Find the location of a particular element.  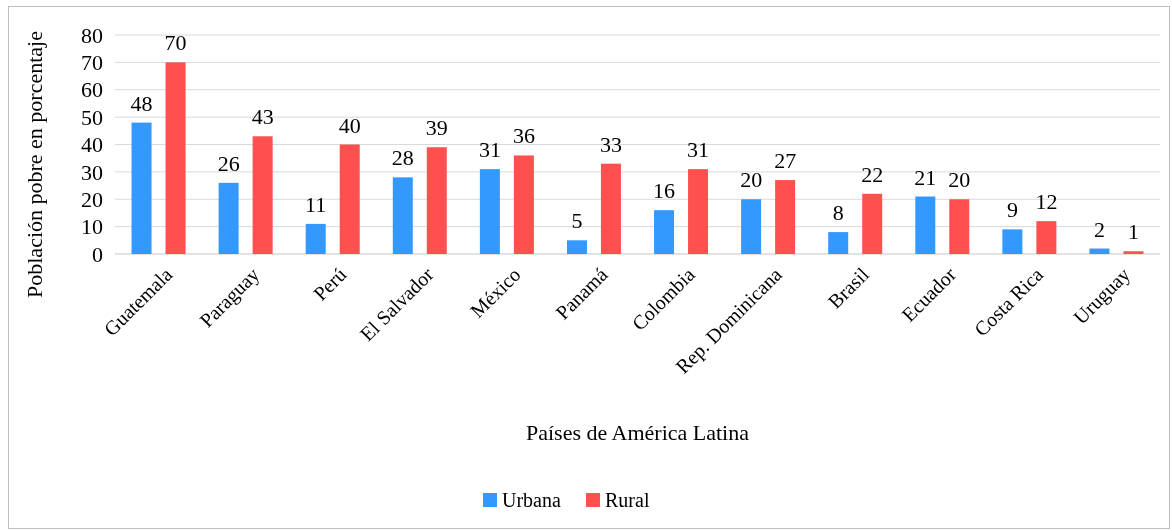

data-label: 16 is located at coordinates (664, 191).